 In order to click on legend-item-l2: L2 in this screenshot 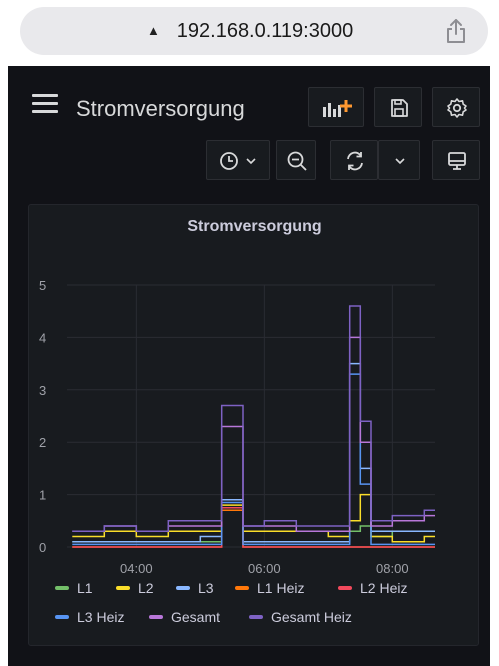, I will do `click(135, 590)`.